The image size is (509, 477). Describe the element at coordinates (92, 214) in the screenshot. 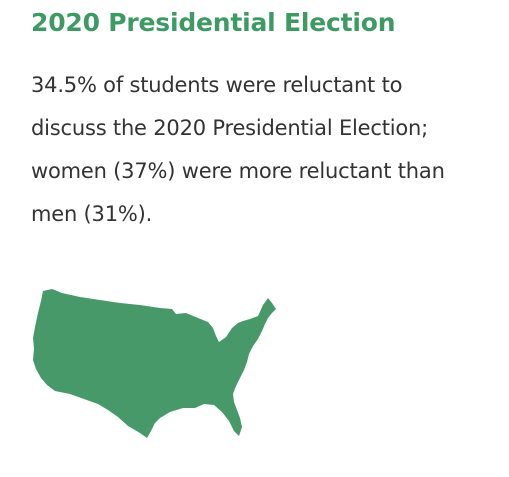

I see `stat-description-line-4: men (31%).` at that location.